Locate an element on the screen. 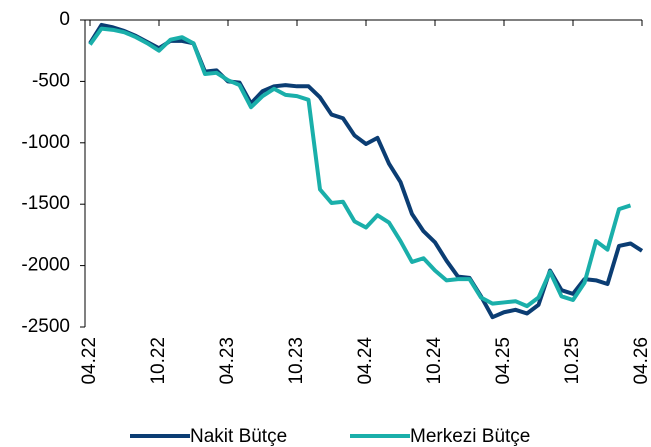 This screenshot has width=651, height=447. x-tick-label: 10.22 is located at coordinates (158, 361).